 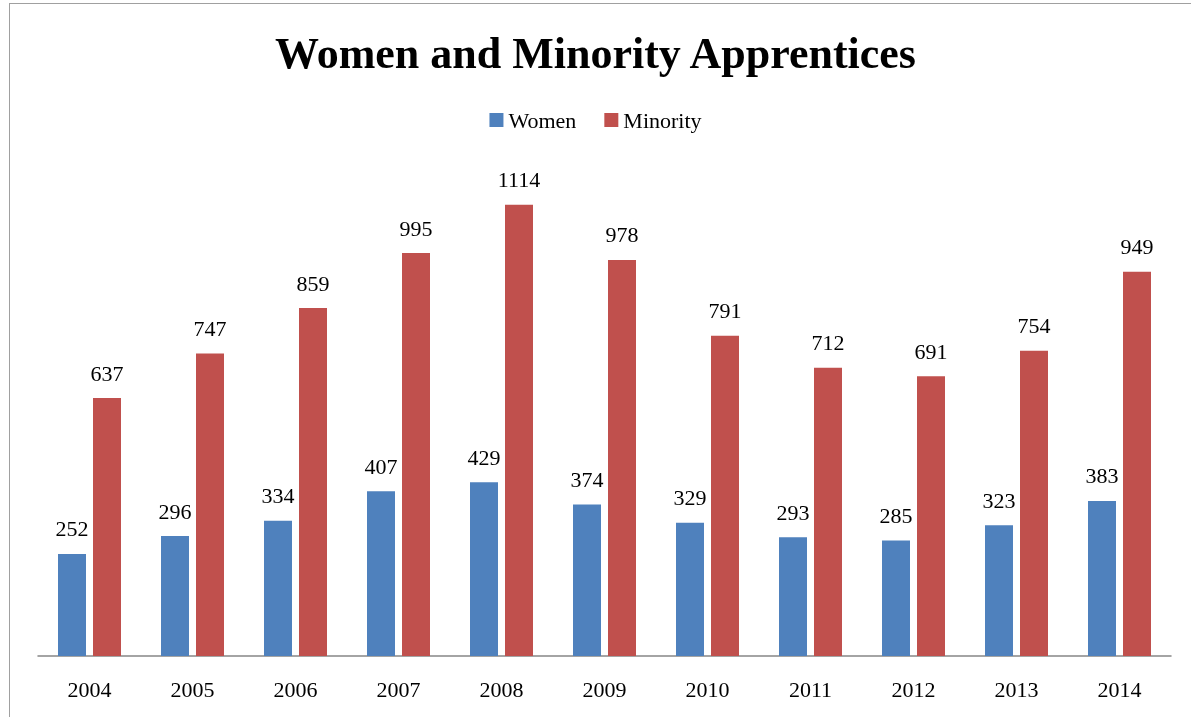 What do you see at coordinates (622, 235) in the screenshot?
I see `data-label: 978` at bounding box center [622, 235].